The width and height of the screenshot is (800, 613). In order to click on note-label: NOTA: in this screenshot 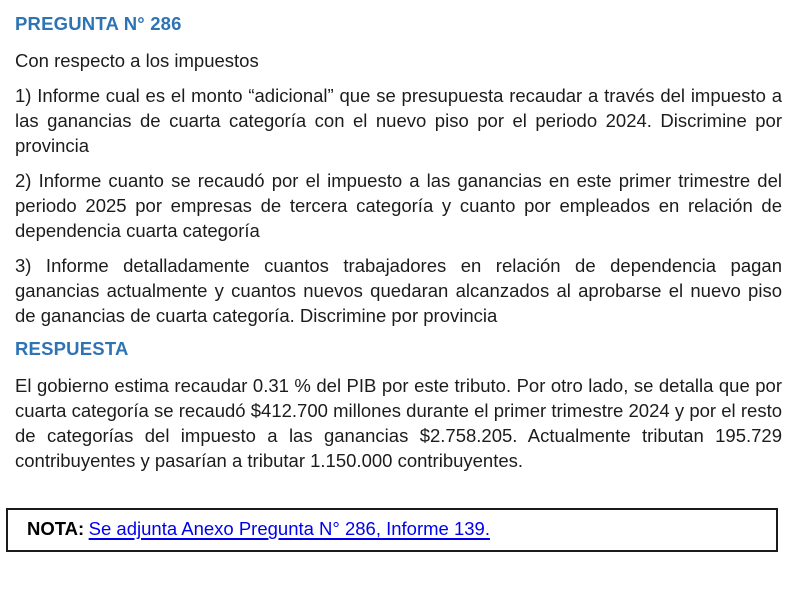, I will do `click(56, 528)`.